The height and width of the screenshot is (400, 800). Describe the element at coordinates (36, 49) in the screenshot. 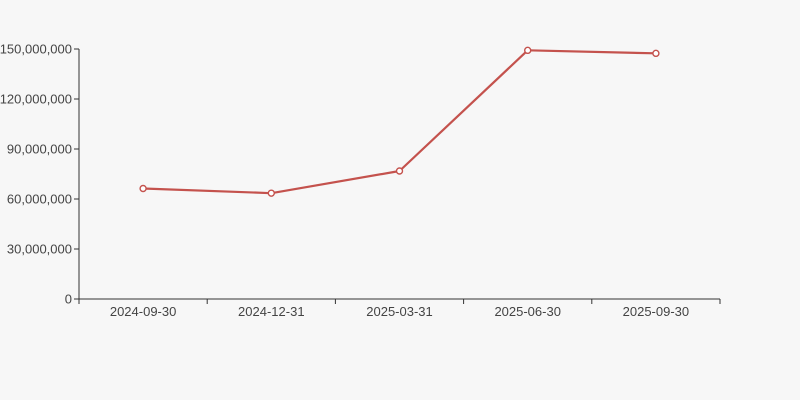

I see `y-axis-tick-label: 150,000,000` at that location.